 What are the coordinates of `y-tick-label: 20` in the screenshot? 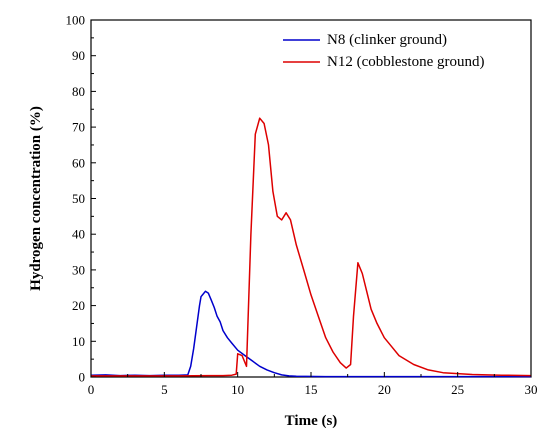 It's located at (78, 305).